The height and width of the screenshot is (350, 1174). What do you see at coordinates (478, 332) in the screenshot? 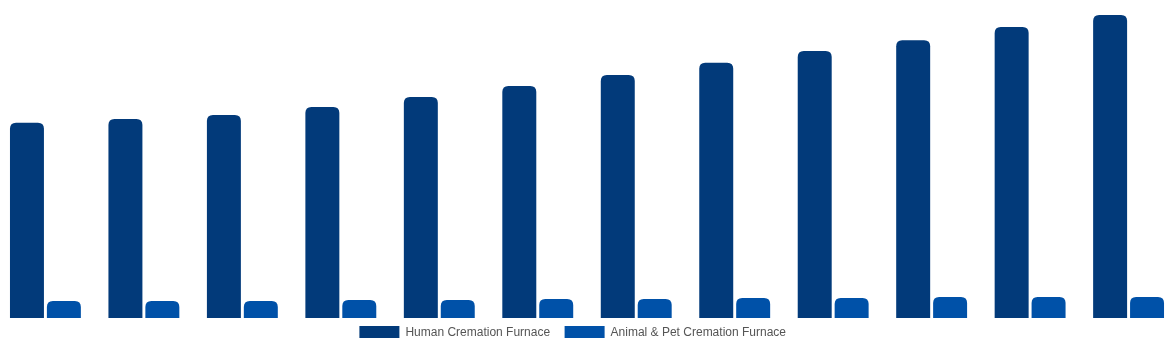
I see `legend-label: Human Cremation Furnace` at bounding box center [478, 332].